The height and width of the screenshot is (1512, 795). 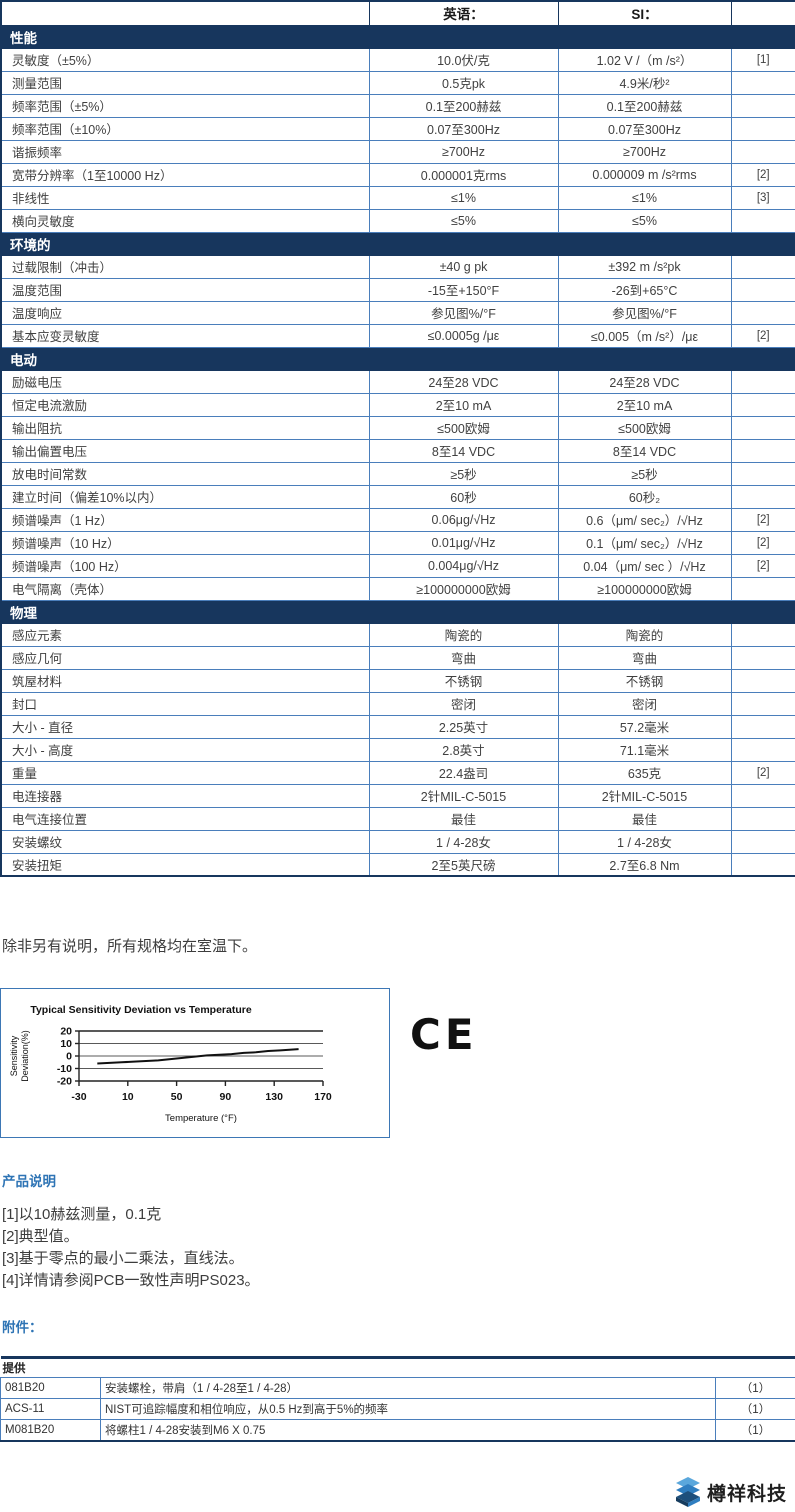 What do you see at coordinates (755, 1430) in the screenshot?
I see `accessory-quantity: （1）` at bounding box center [755, 1430].